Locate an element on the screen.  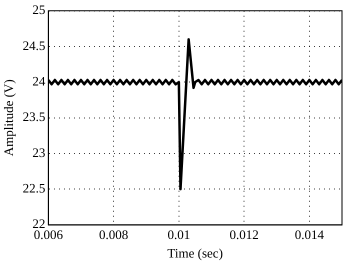
y-tick-label: 24 is located at coordinates (39, 81).